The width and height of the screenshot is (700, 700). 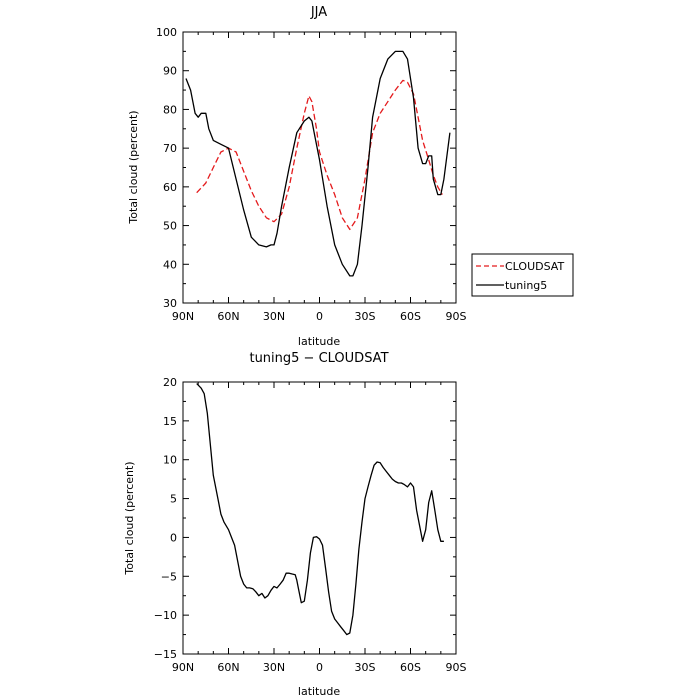 What do you see at coordinates (170, 109) in the screenshot?
I see `y-tick-label-80: 80` at bounding box center [170, 109].